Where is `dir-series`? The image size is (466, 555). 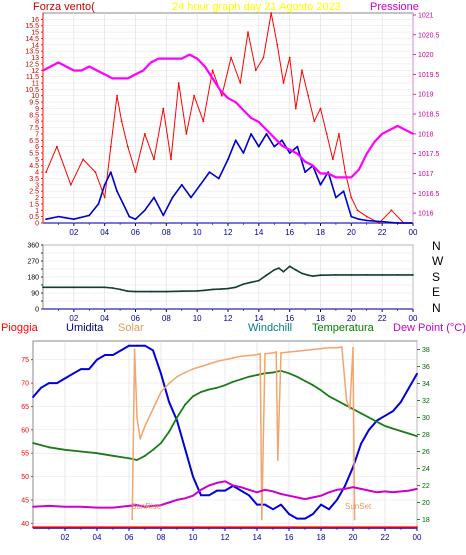 dir-series is located at coordinates (228, 279).